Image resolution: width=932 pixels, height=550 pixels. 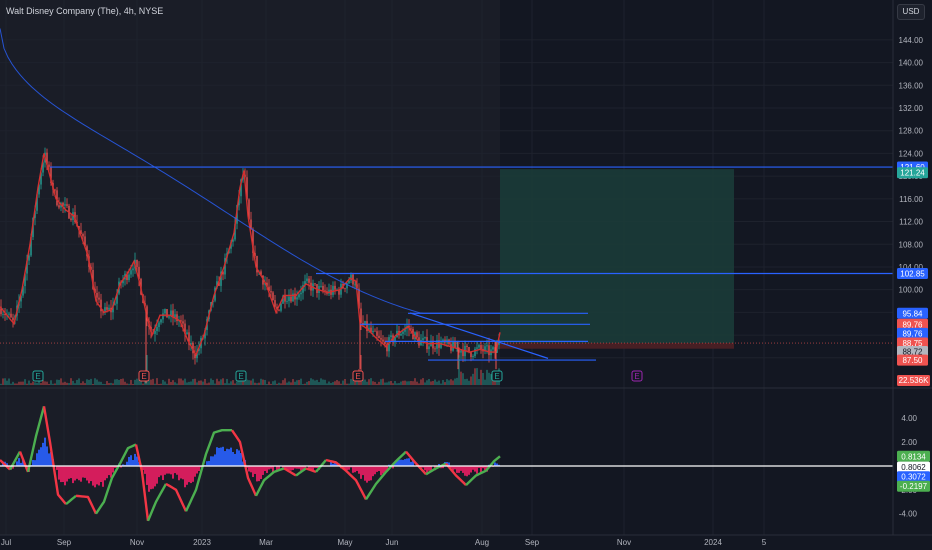 I want to click on earnings-marker-icon, so click(x=144, y=376).